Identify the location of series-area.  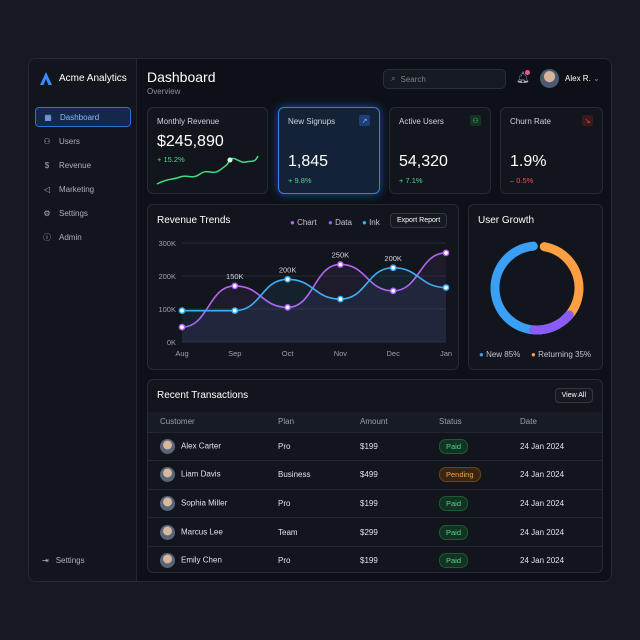
(314, 297).